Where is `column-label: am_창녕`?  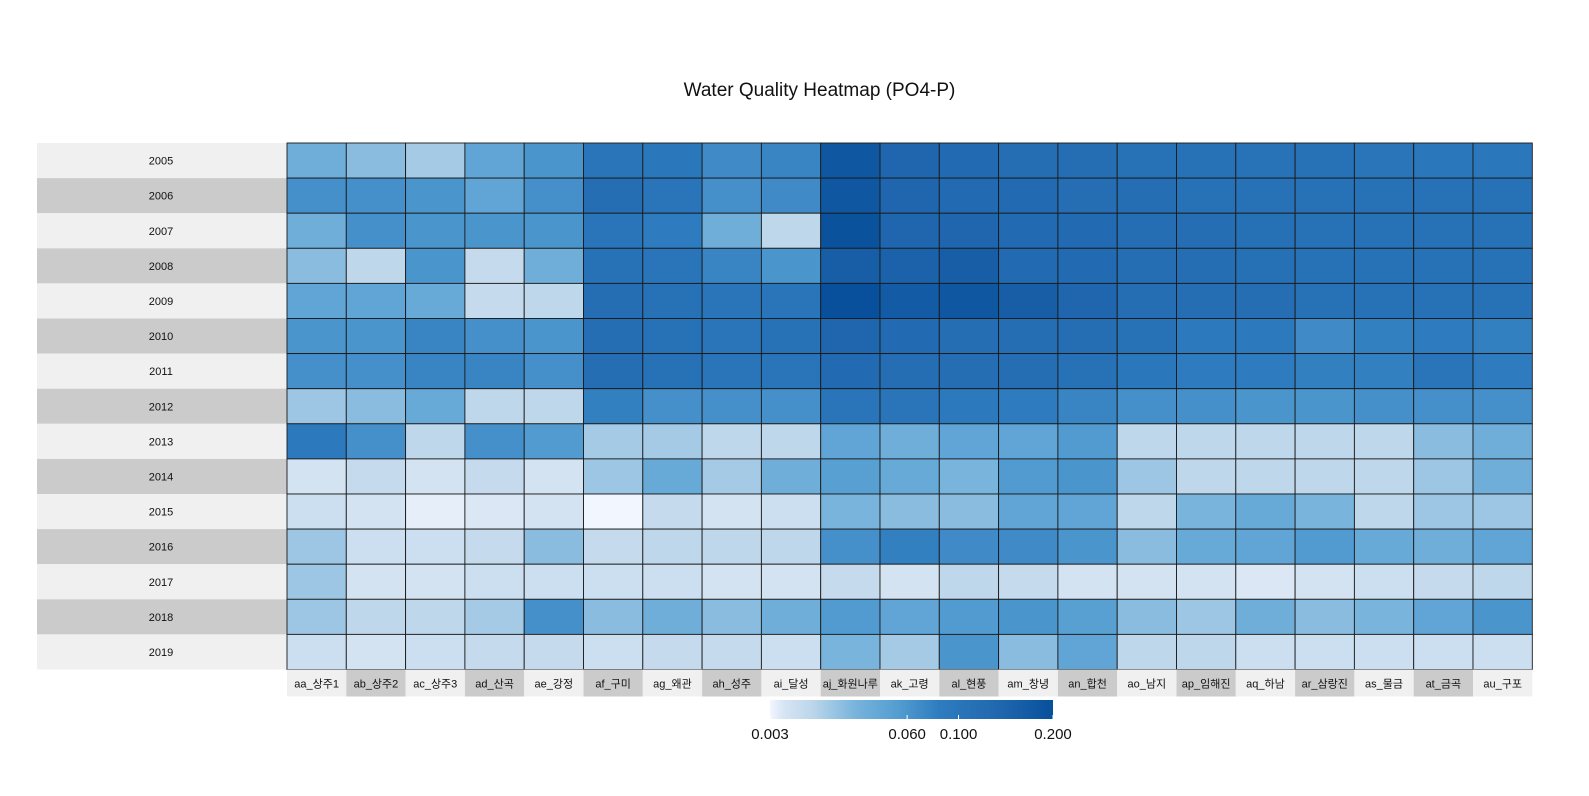 column-label: am_창녕 is located at coordinates (1028, 684).